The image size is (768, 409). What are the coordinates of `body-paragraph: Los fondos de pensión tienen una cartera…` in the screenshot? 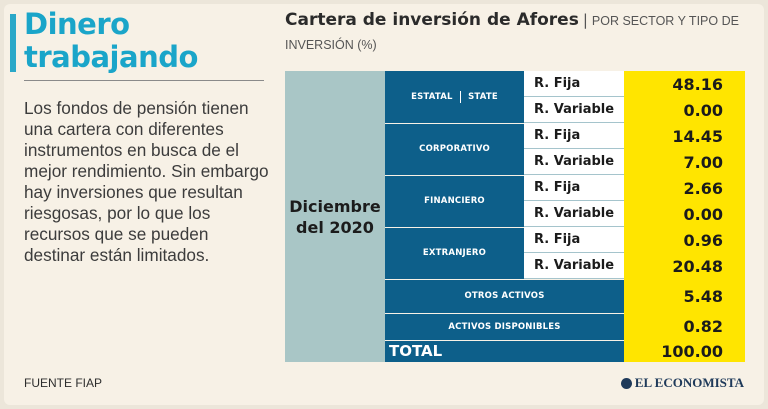 It's located at (146, 181).